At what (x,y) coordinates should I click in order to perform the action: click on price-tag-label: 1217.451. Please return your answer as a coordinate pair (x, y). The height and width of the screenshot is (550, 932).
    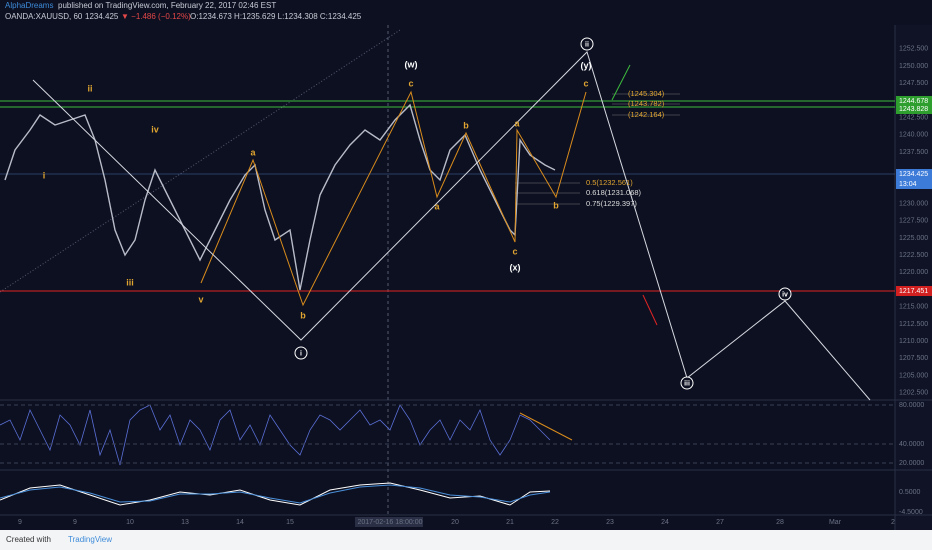
    Looking at the image, I should click on (913, 291).